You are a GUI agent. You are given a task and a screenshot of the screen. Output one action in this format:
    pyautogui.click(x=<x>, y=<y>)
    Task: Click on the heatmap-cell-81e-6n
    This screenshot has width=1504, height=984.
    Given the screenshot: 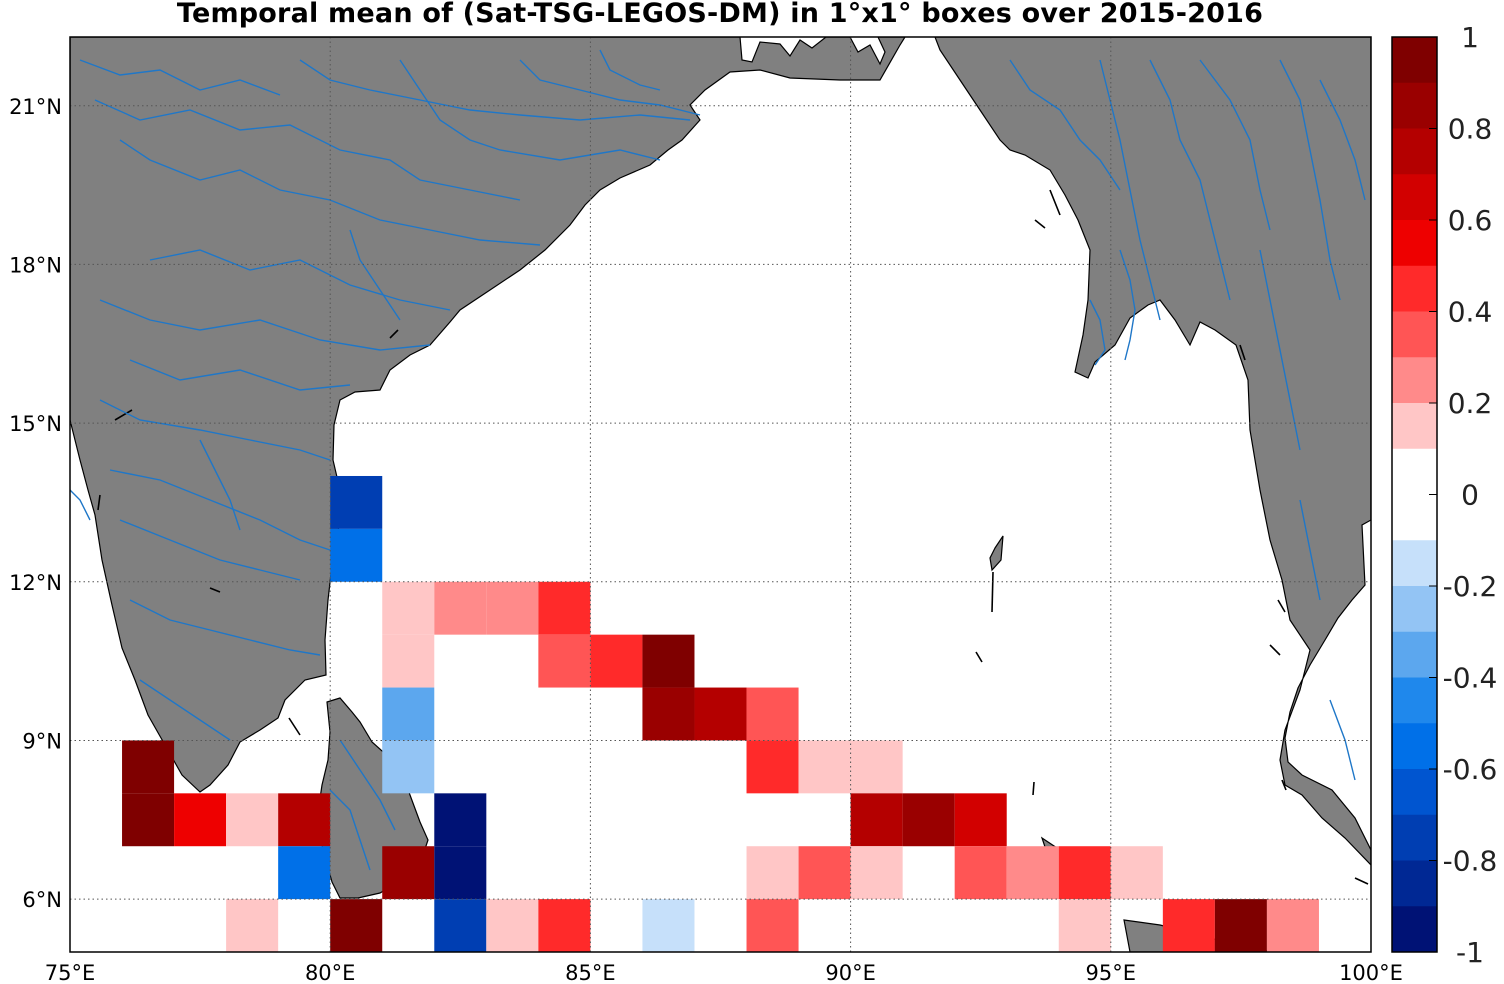 What is the action you would take?
    pyautogui.click(x=408, y=873)
    